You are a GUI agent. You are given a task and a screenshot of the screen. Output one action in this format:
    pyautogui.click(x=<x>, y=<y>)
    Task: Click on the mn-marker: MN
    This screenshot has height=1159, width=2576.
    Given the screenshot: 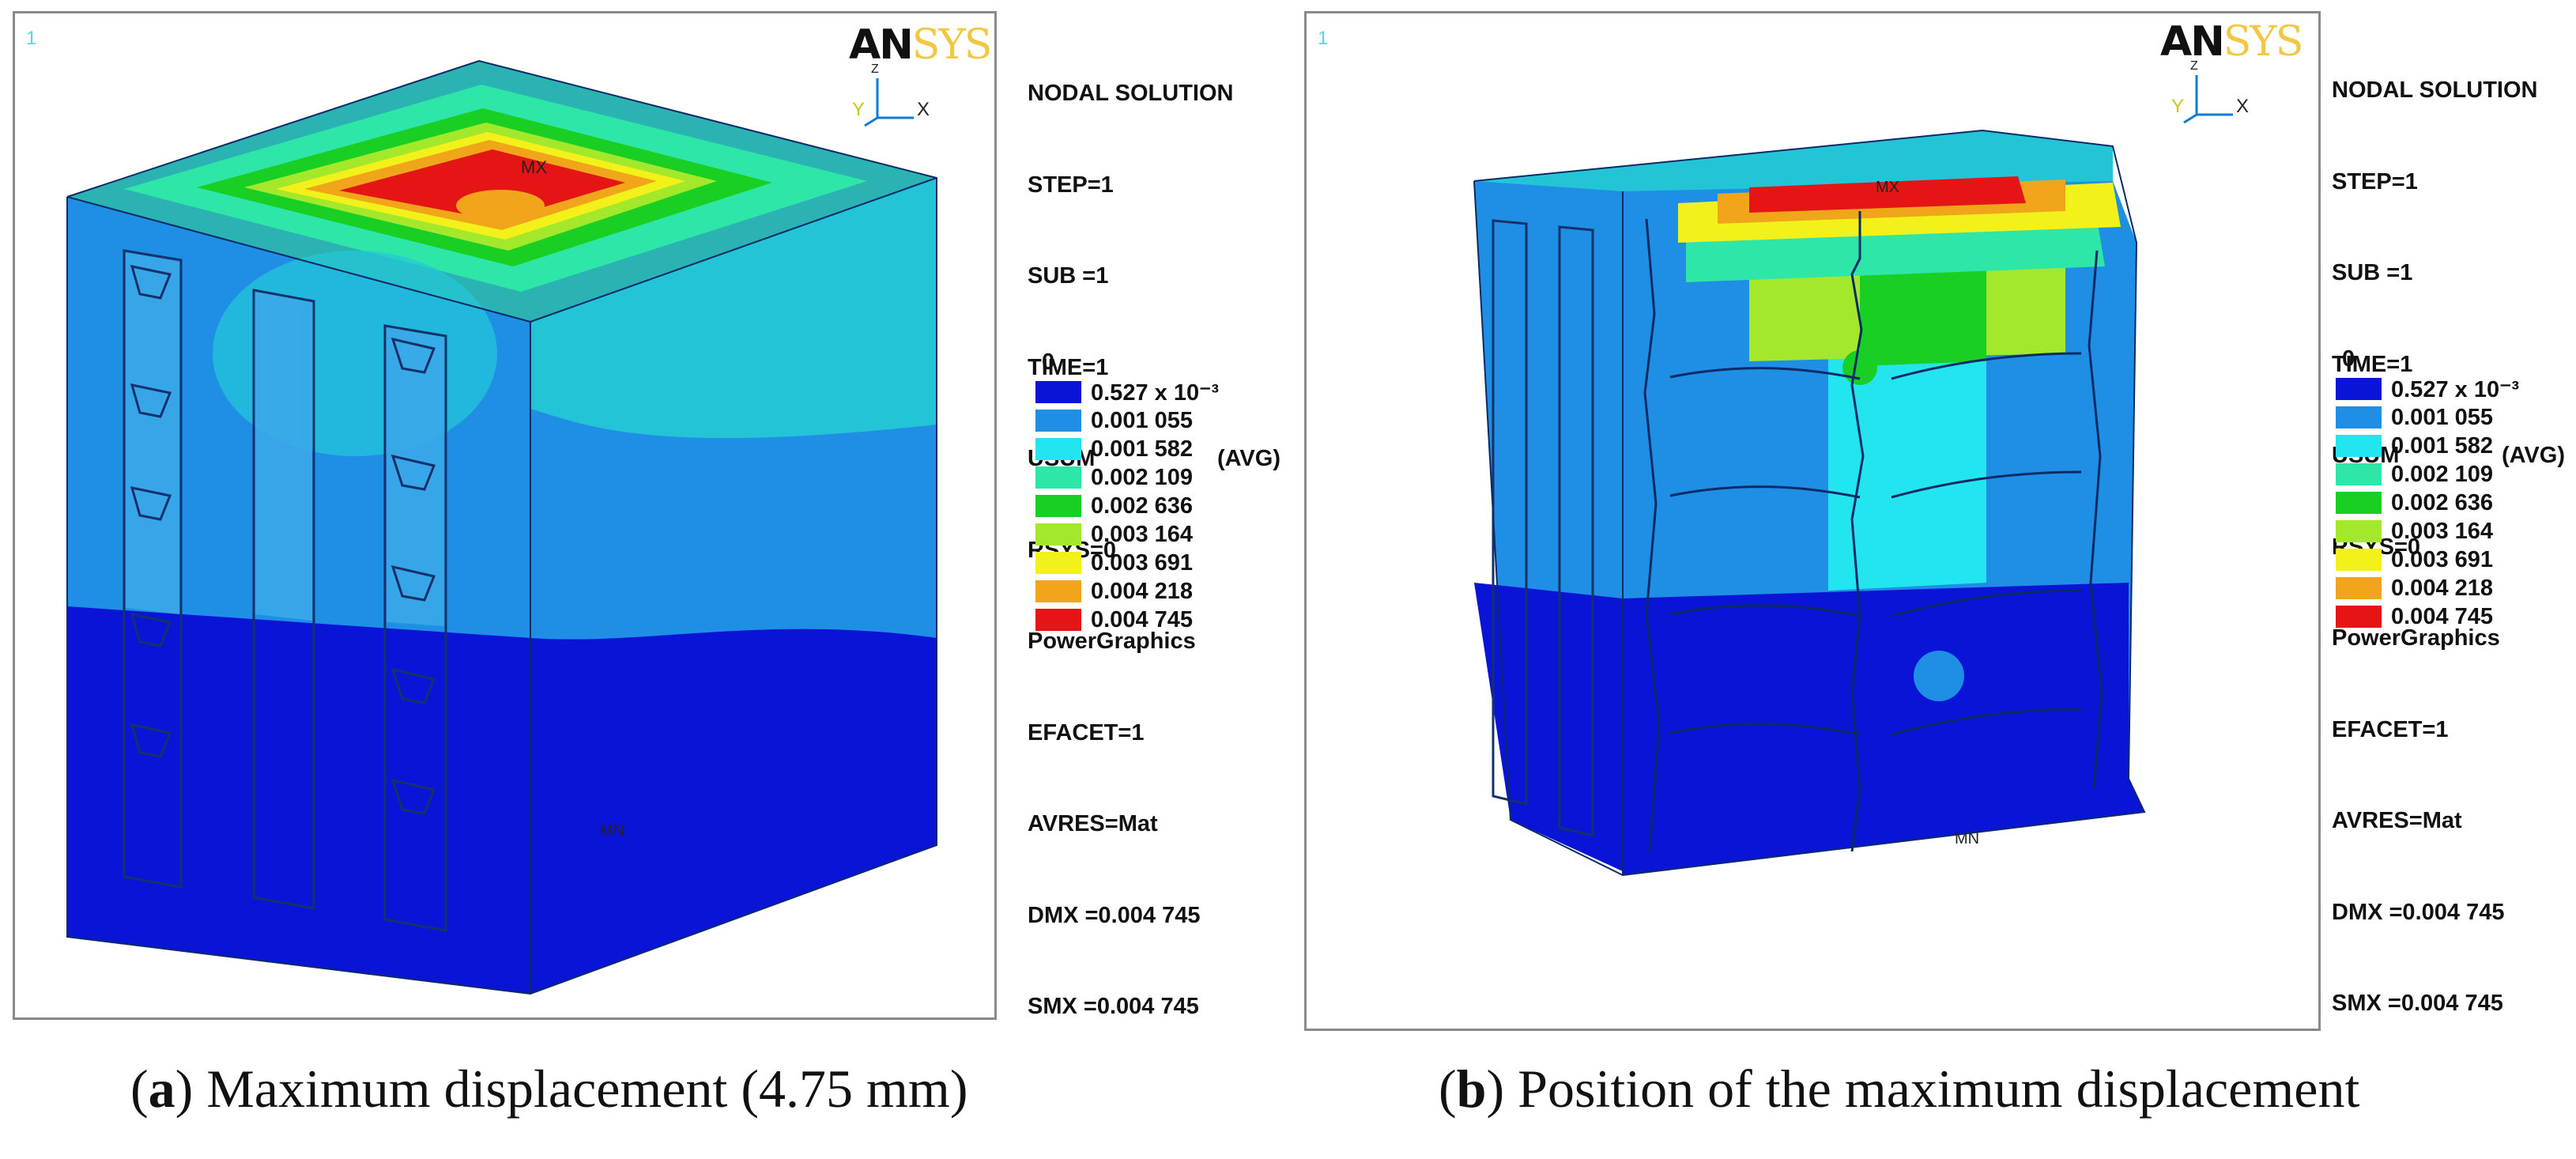 What is the action you would take?
    pyautogui.click(x=612, y=831)
    